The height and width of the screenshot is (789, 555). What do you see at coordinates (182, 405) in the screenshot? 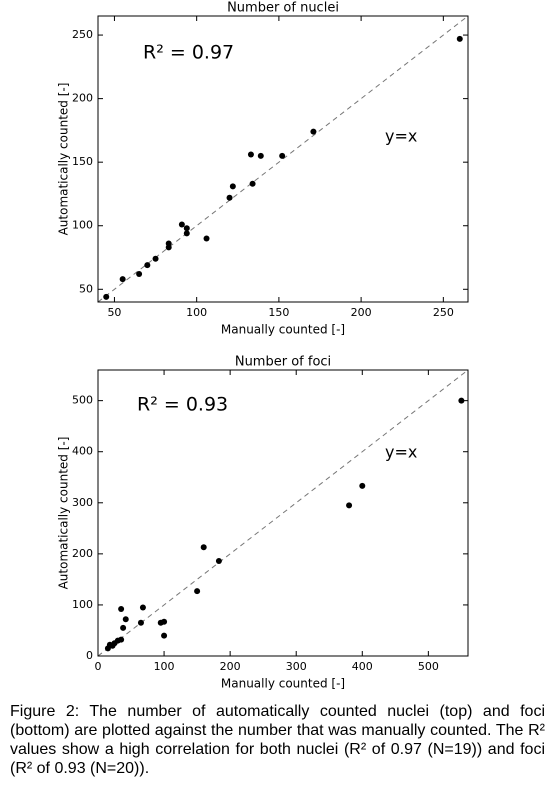
I see `annotation: R² = 0.93` at bounding box center [182, 405].